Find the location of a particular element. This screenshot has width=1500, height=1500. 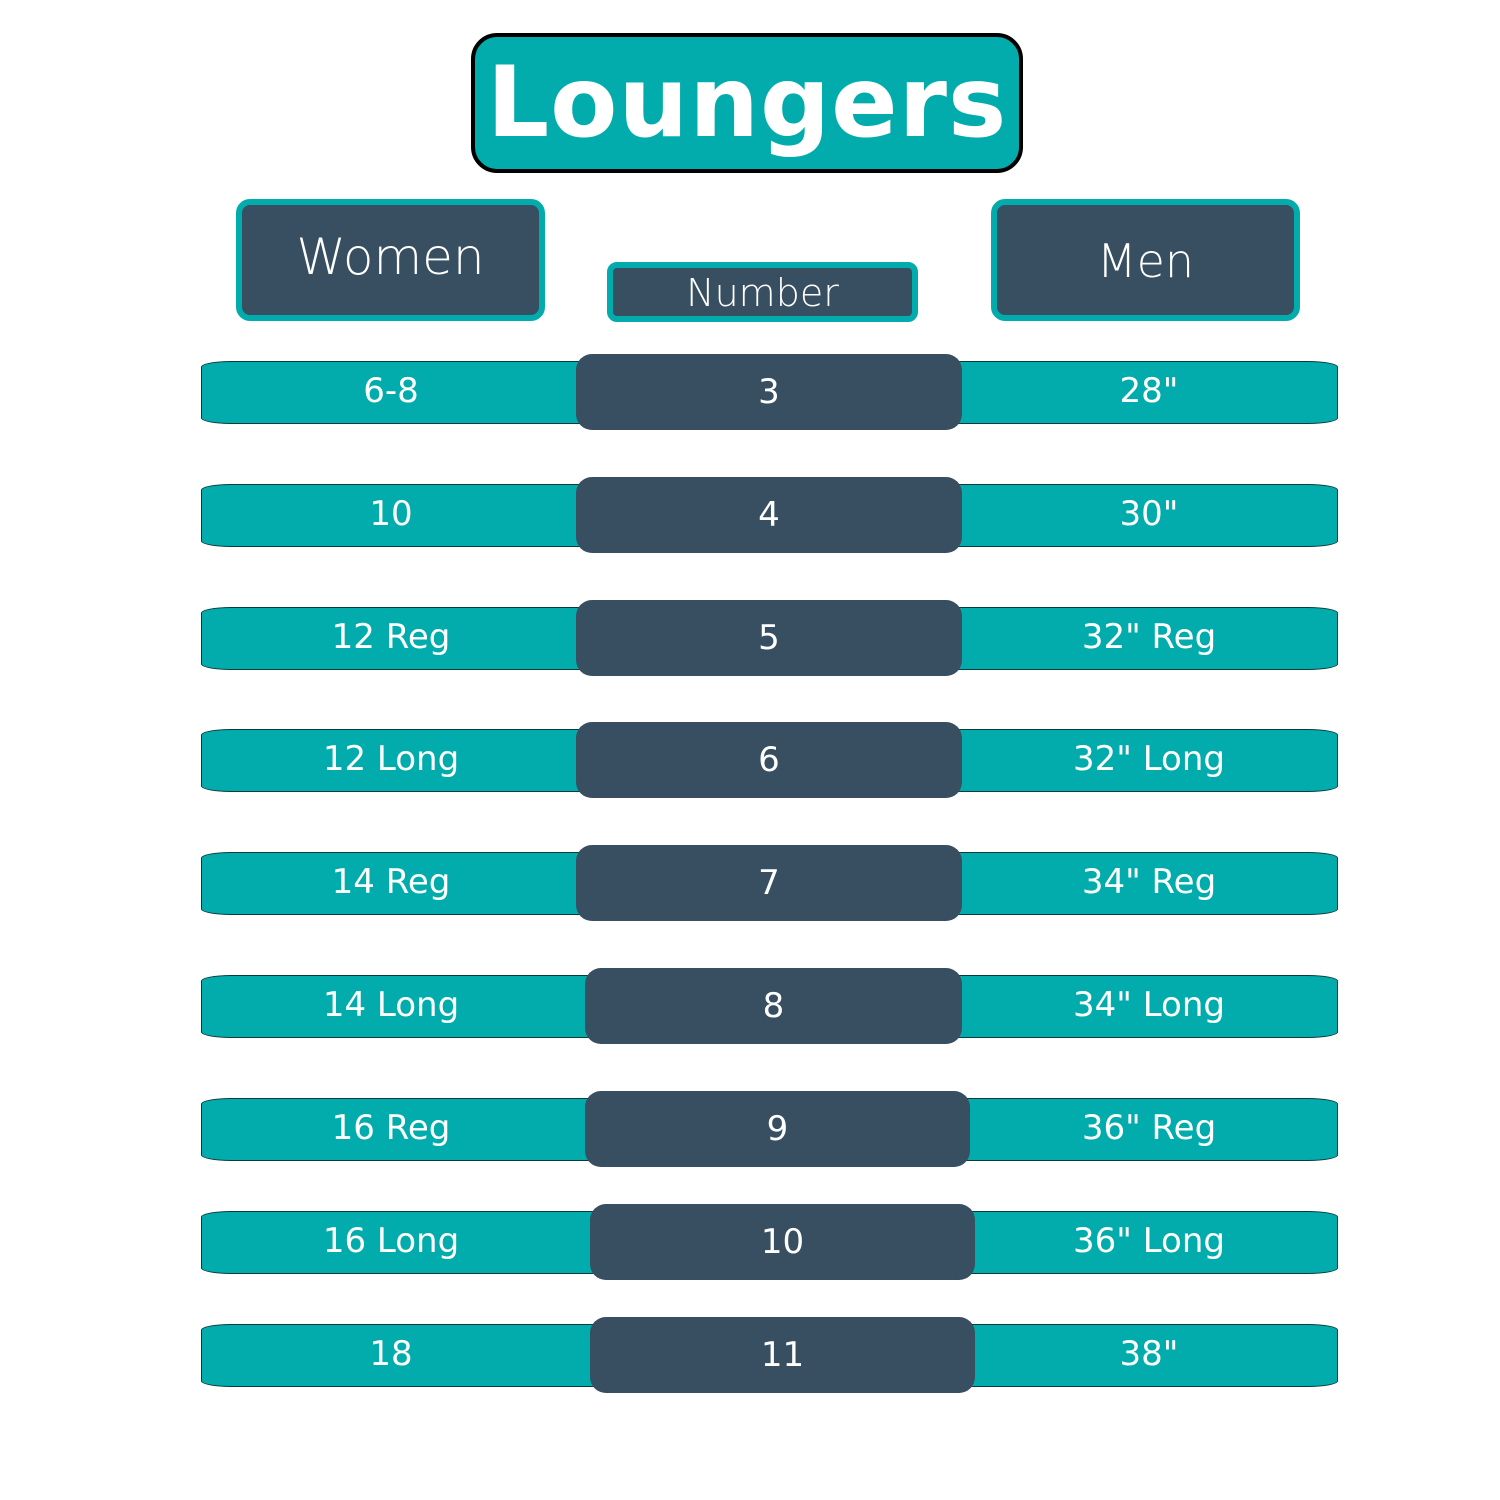

men-size-cell: 36" Long is located at coordinates (1129, 1242).